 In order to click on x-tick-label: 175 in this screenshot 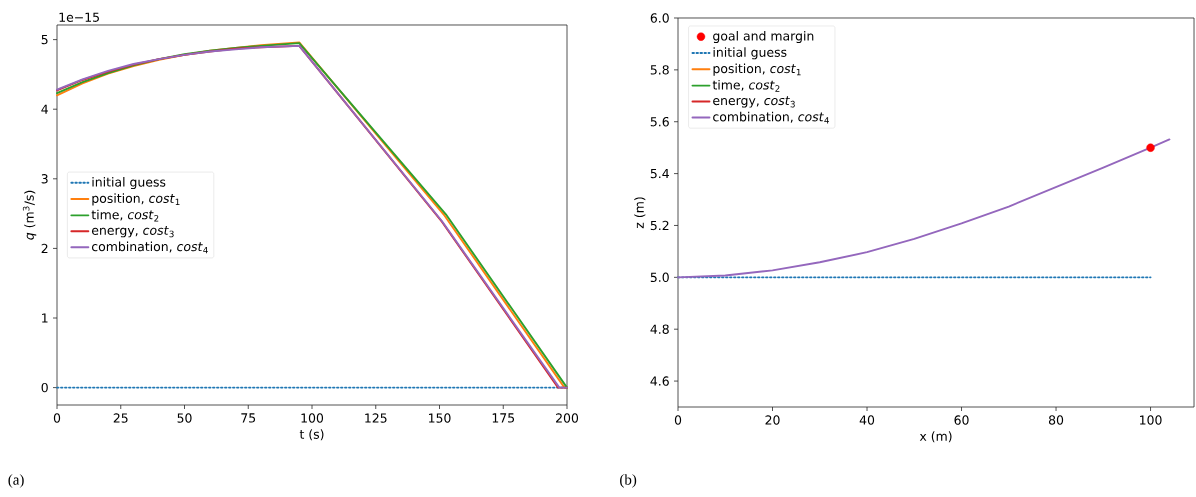, I will do `click(503, 418)`.